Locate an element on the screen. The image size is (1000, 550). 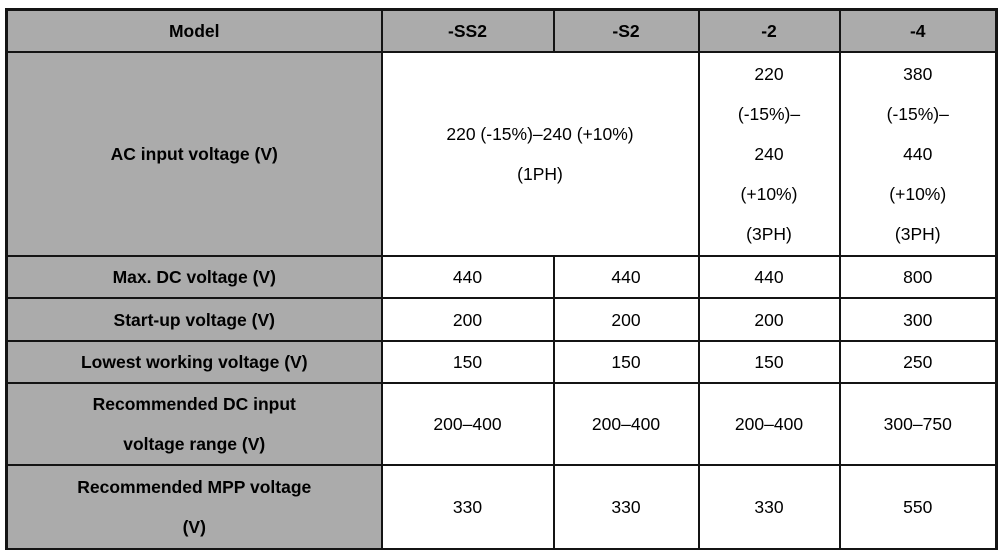
row-max-dc-voltage: Max. DC voltage (V) 440 440 440 800 is located at coordinates (501, 277).